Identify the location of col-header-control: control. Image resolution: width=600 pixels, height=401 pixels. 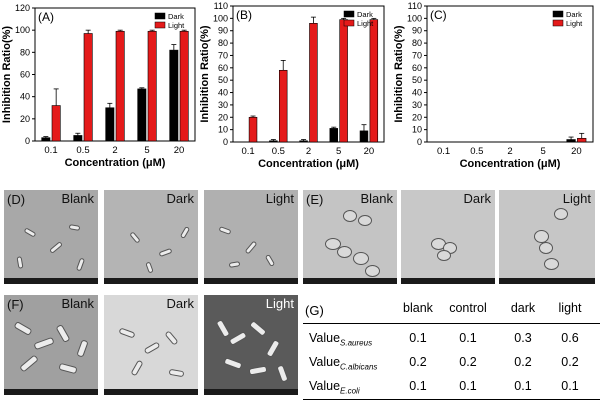
(468, 308).